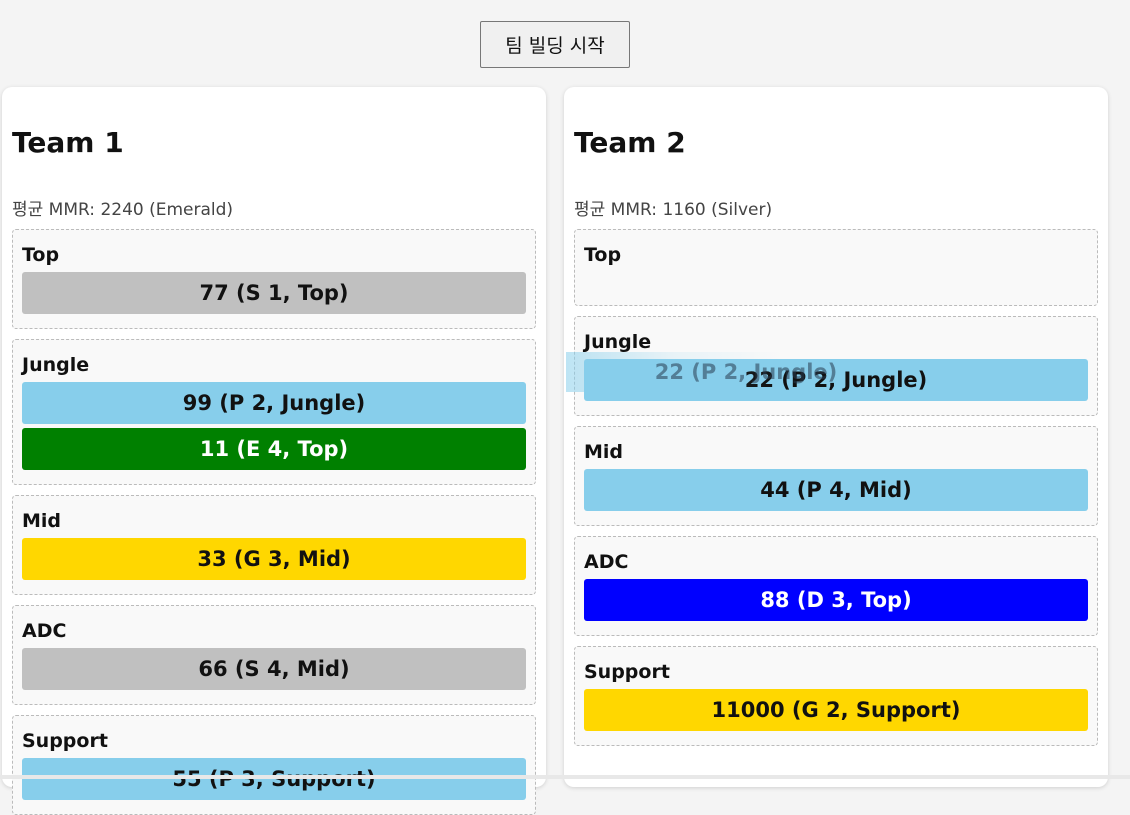  I want to click on player-card: 55 (P 3, Support), so click(274, 779).